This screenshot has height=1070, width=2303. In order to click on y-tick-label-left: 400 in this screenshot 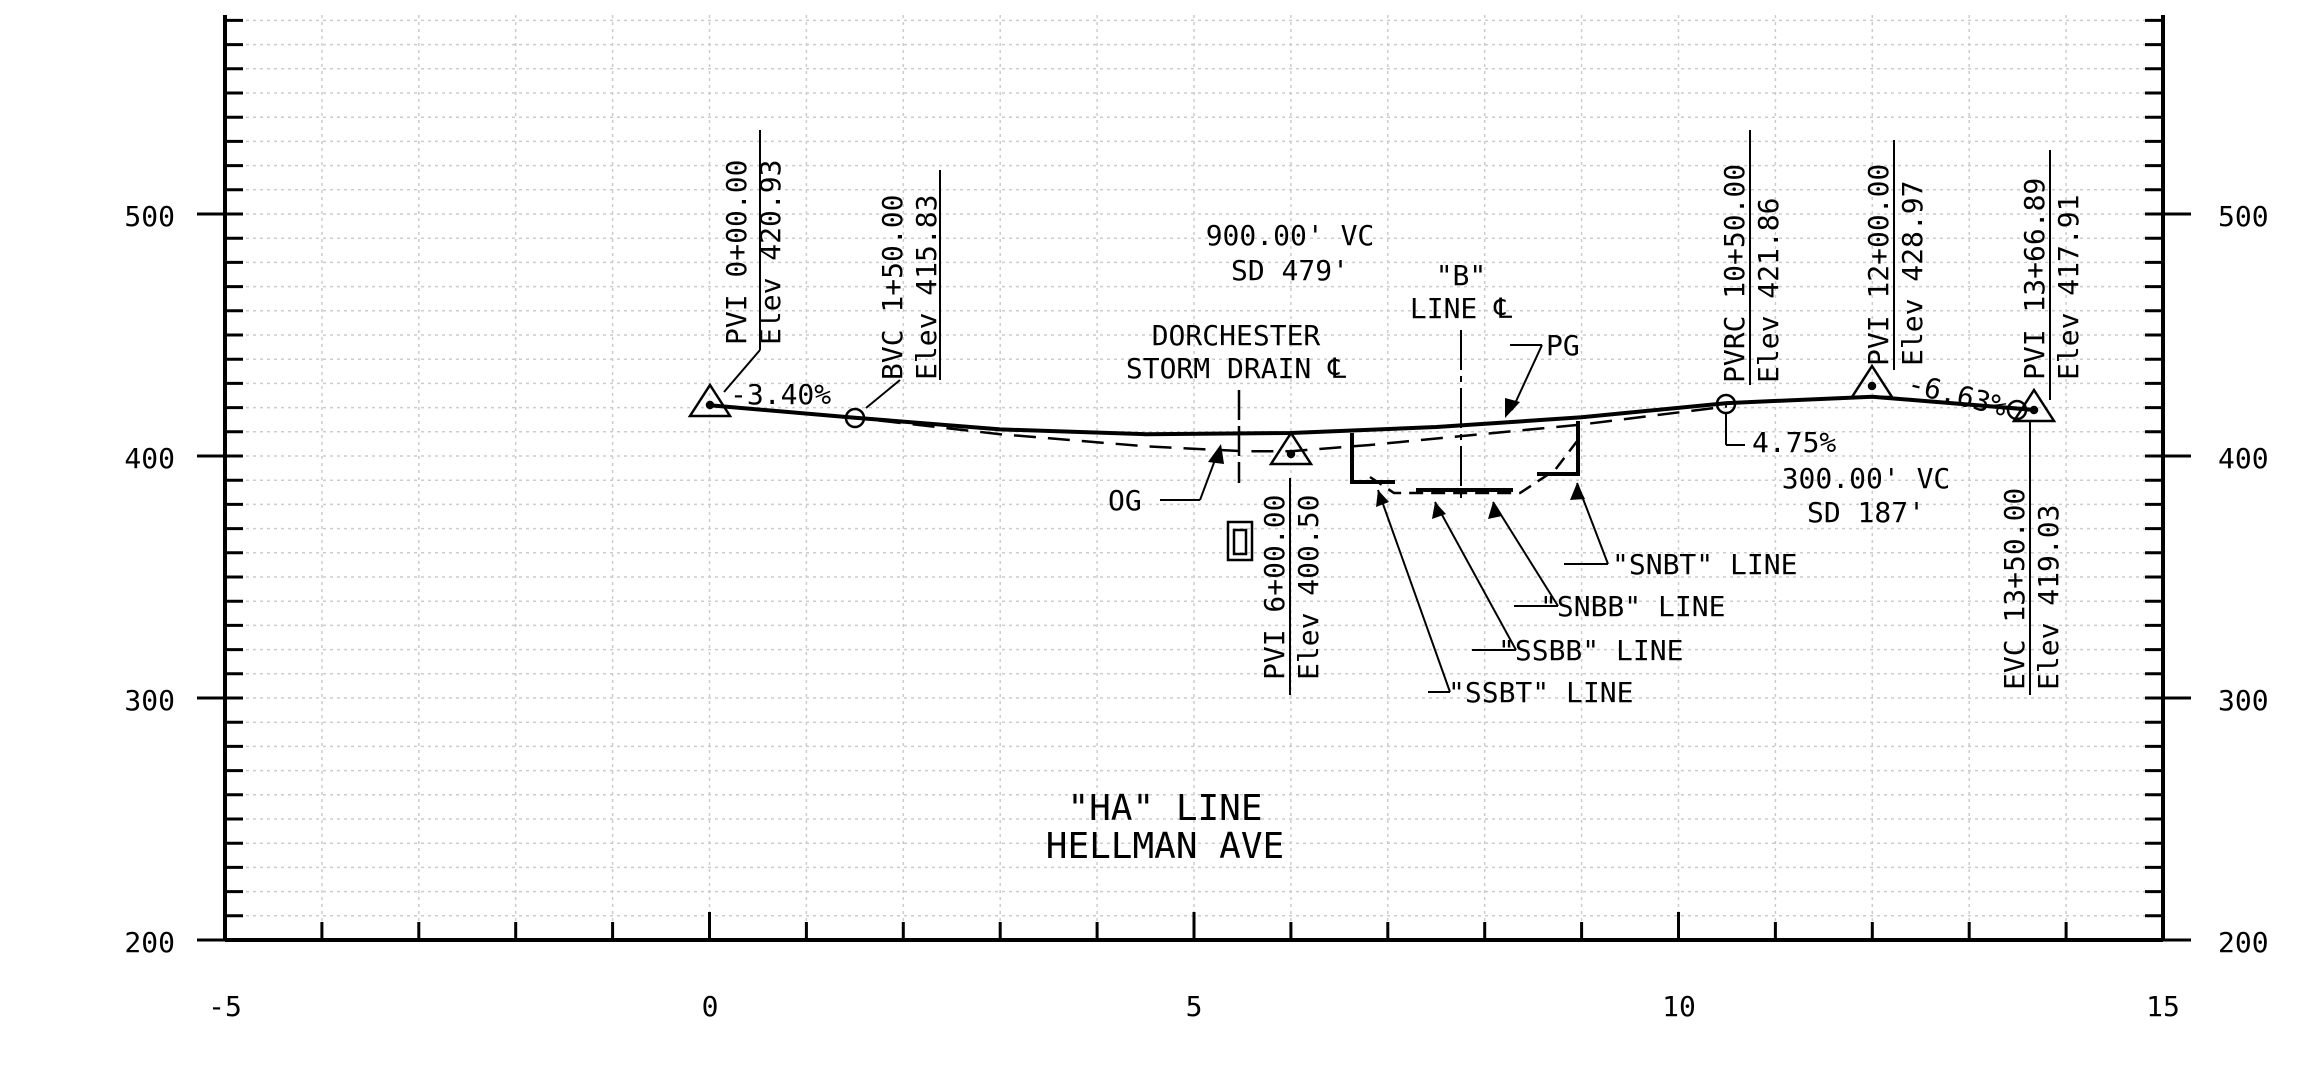, I will do `click(149, 458)`.